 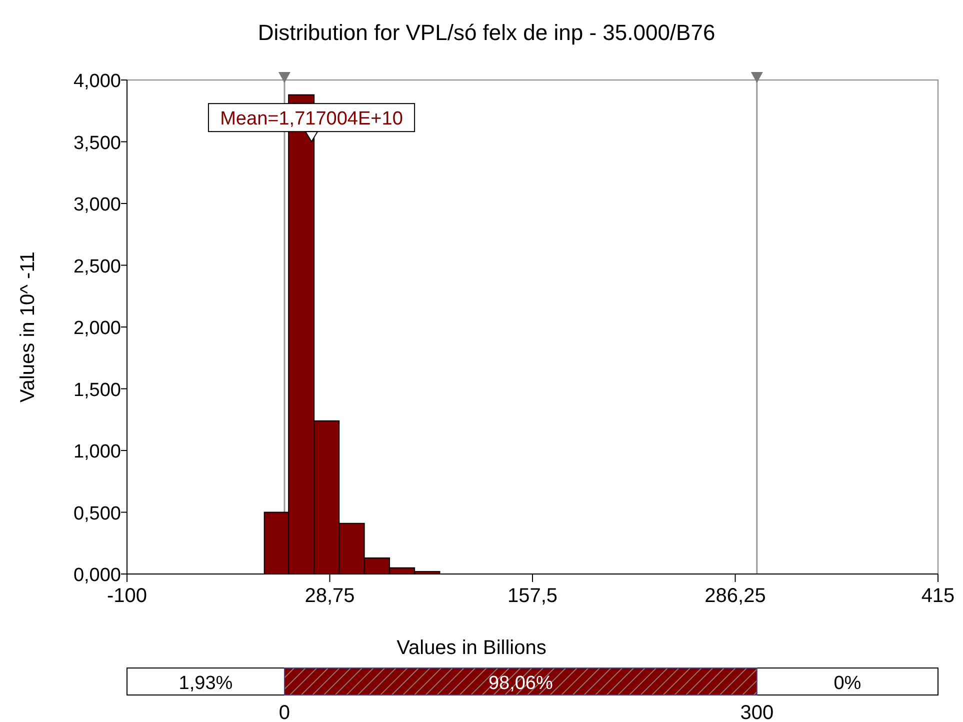 I want to click on y-tick-label: 3,000, so click(x=97, y=205).